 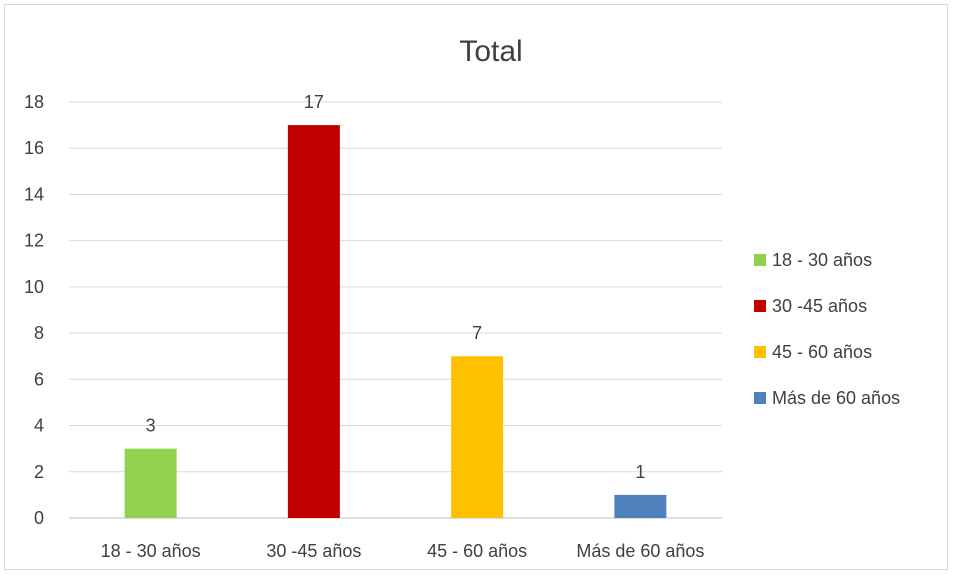 What do you see at coordinates (34, 310) in the screenshot?
I see `y-axis: 0 2 4 6 8 10 12 14 16 18` at bounding box center [34, 310].